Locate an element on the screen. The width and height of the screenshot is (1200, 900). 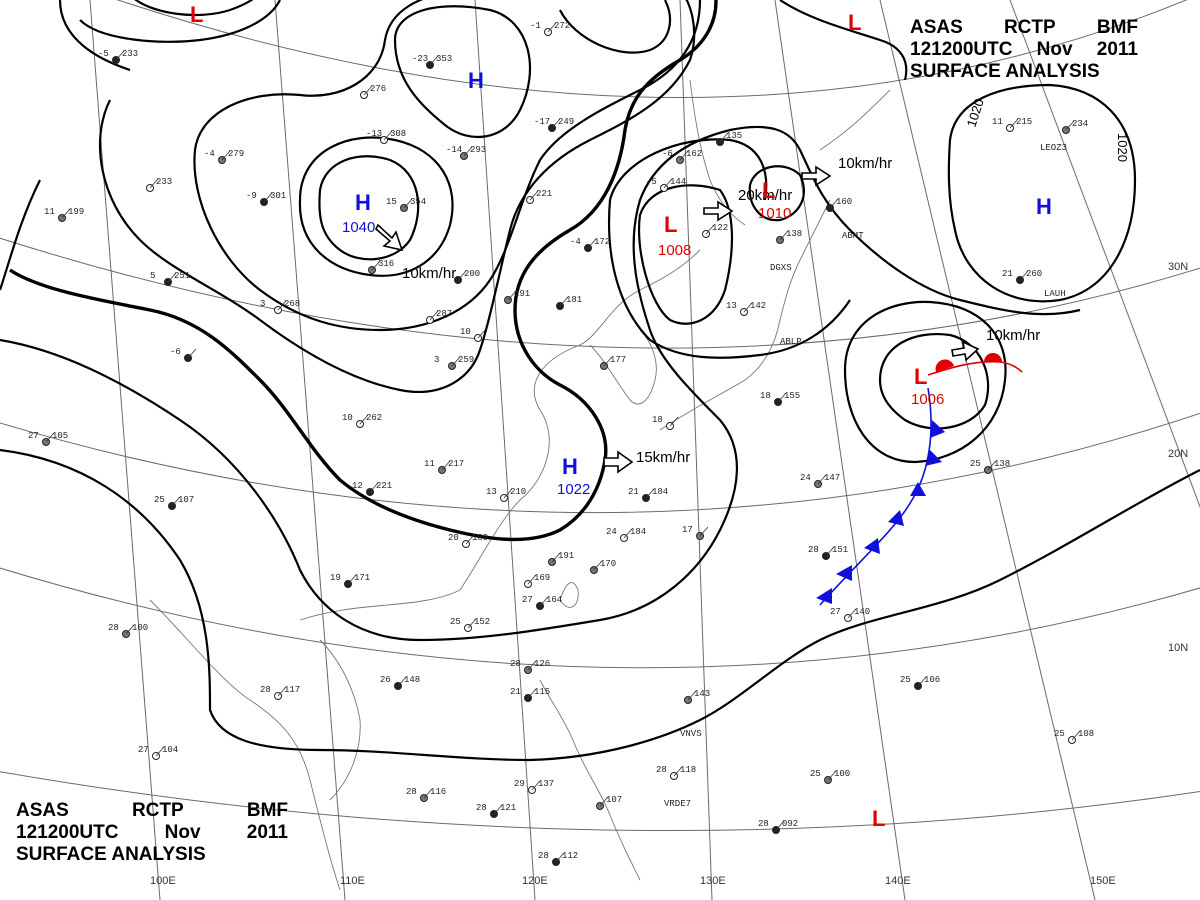
motion-arrow-h1040 is located at coordinates (389, 237).